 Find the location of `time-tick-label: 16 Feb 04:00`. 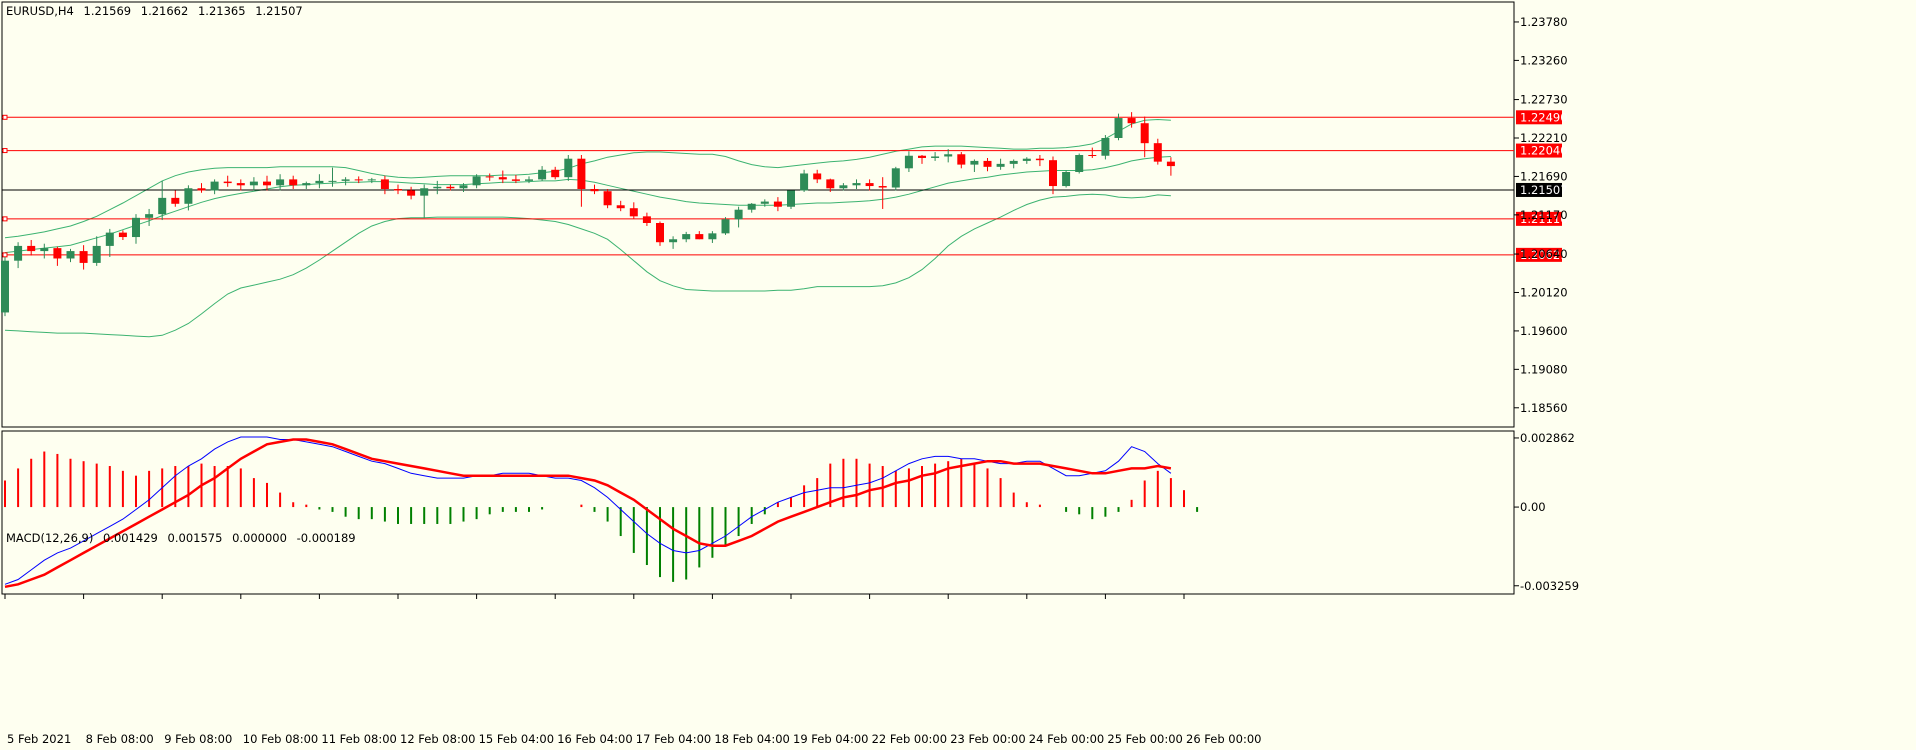

time-tick-label: 16 Feb 04:00 is located at coordinates (594, 739).